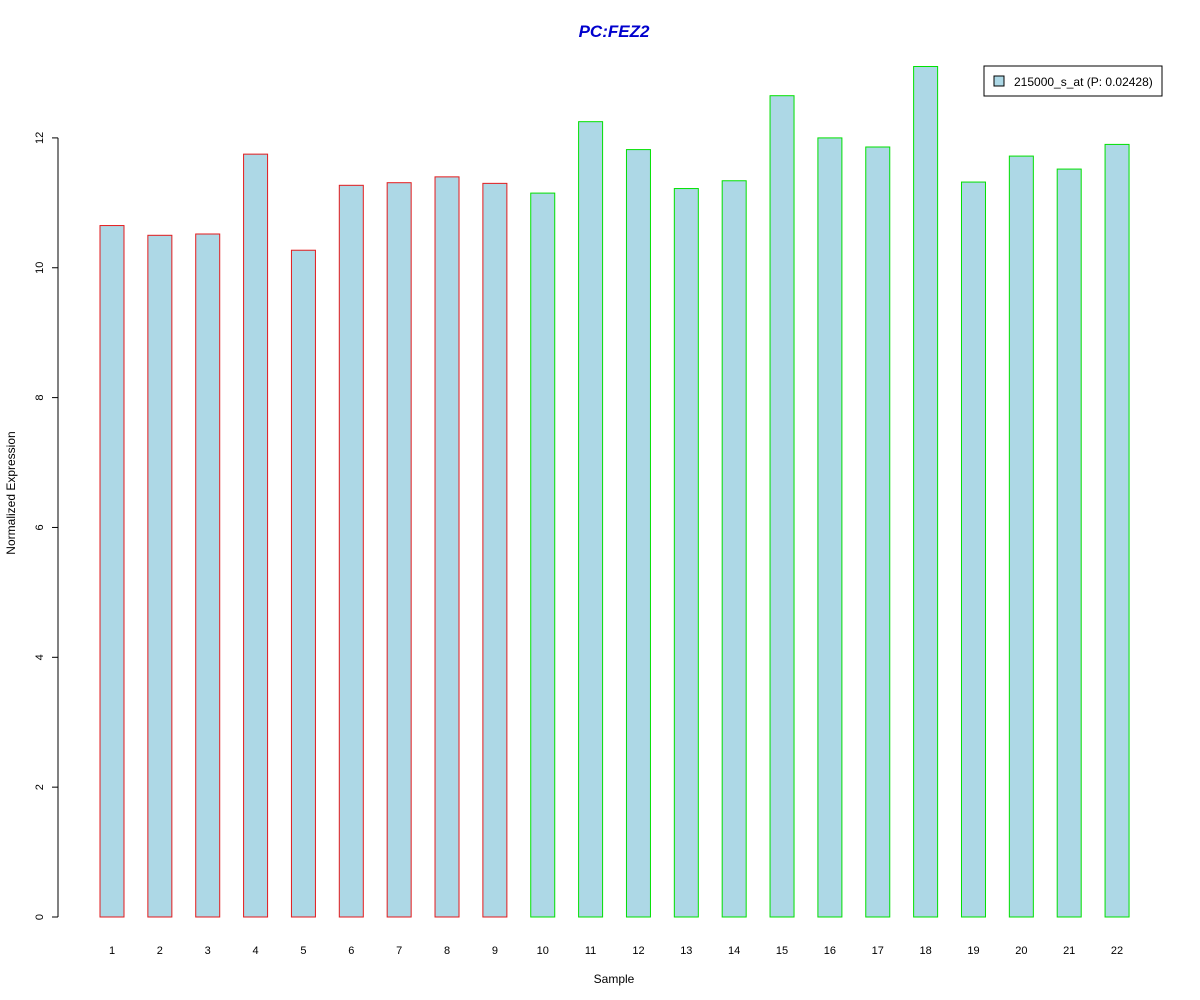 This screenshot has height=1000, width=1200. What do you see at coordinates (638, 951) in the screenshot?
I see `x-tick-label: 12` at bounding box center [638, 951].